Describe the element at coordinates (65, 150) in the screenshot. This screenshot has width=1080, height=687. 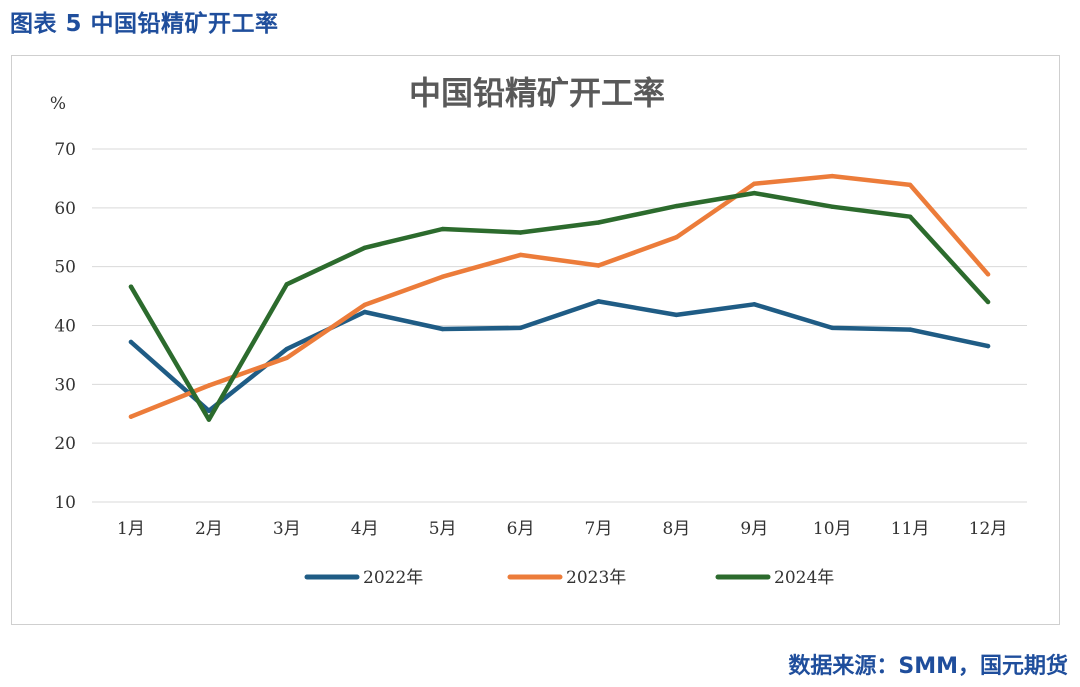
I see `y-tick-label: 70` at that location.